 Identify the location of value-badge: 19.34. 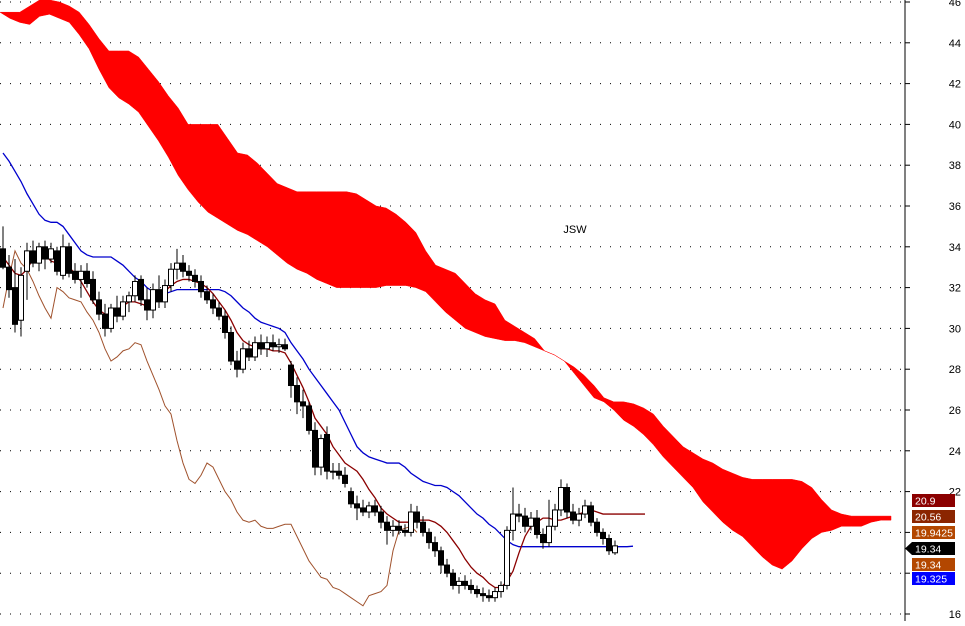
(933, 565).